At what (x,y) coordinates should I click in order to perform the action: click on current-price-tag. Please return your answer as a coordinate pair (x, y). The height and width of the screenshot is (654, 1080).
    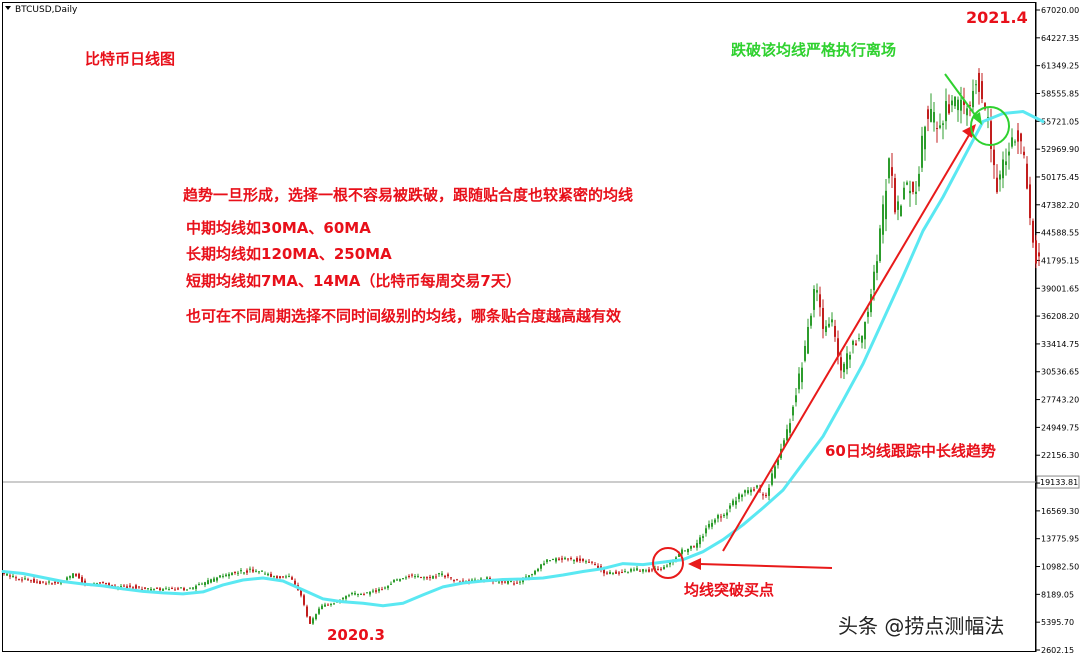
    Looking at the image, I should click on (1058, 482).